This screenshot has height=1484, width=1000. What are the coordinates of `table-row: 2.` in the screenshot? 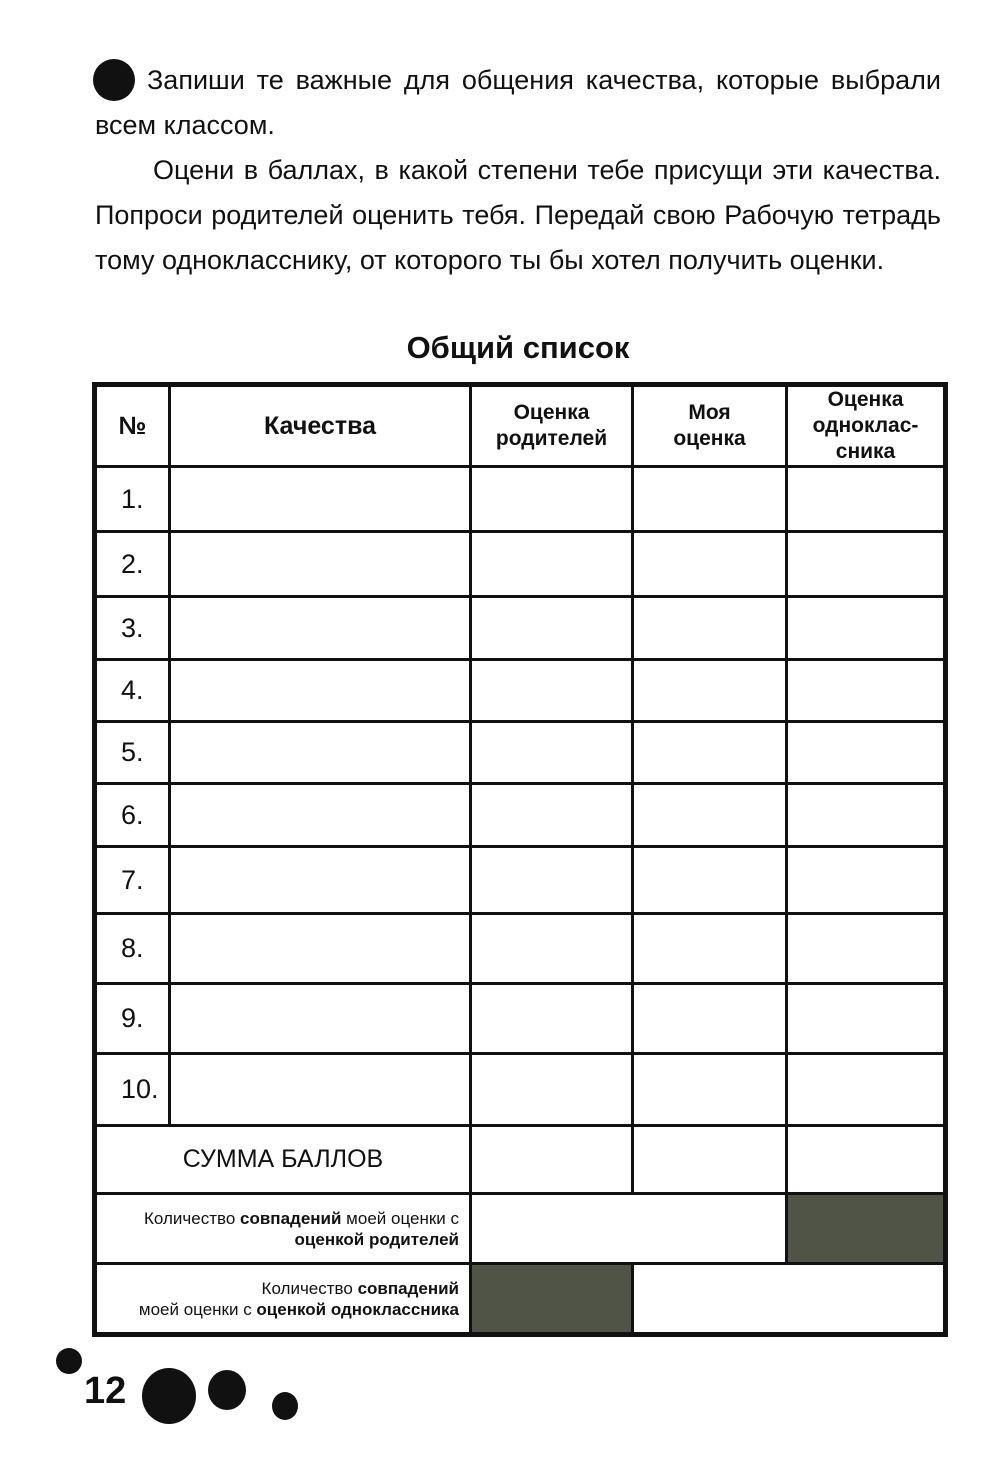 It's located at (520, 564).